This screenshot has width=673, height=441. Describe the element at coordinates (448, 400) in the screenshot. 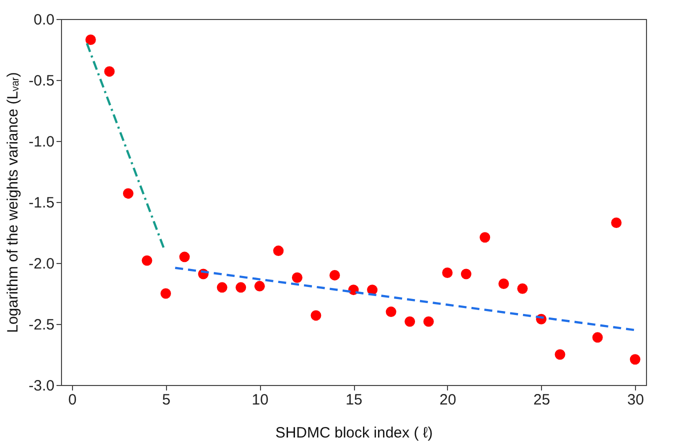

I see `x-tick-label: 20` at that location.